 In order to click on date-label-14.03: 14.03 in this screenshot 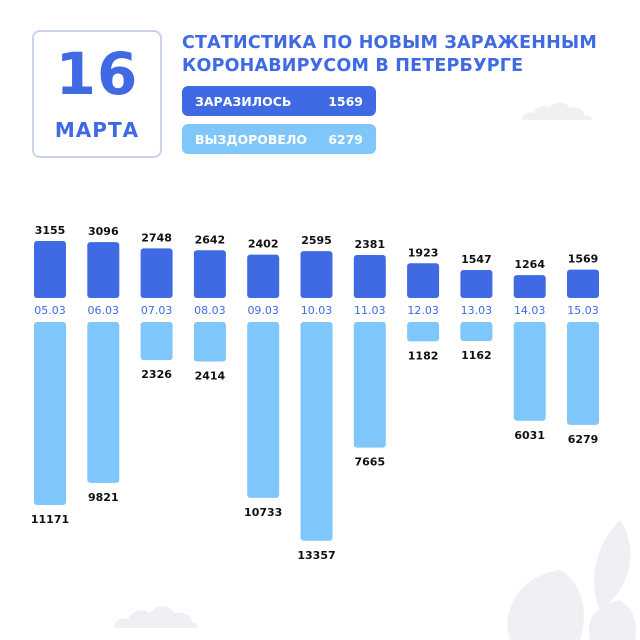, I will do `click(530, 310)`.